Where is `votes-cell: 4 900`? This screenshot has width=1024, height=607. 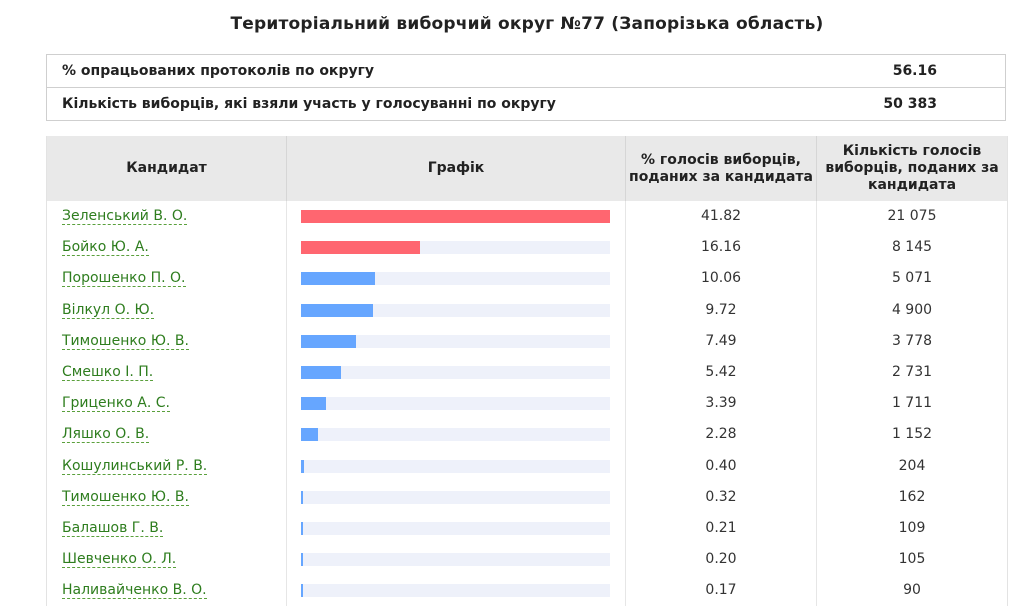 votes-cell: 4 900 is located at coordinates (912, 310).